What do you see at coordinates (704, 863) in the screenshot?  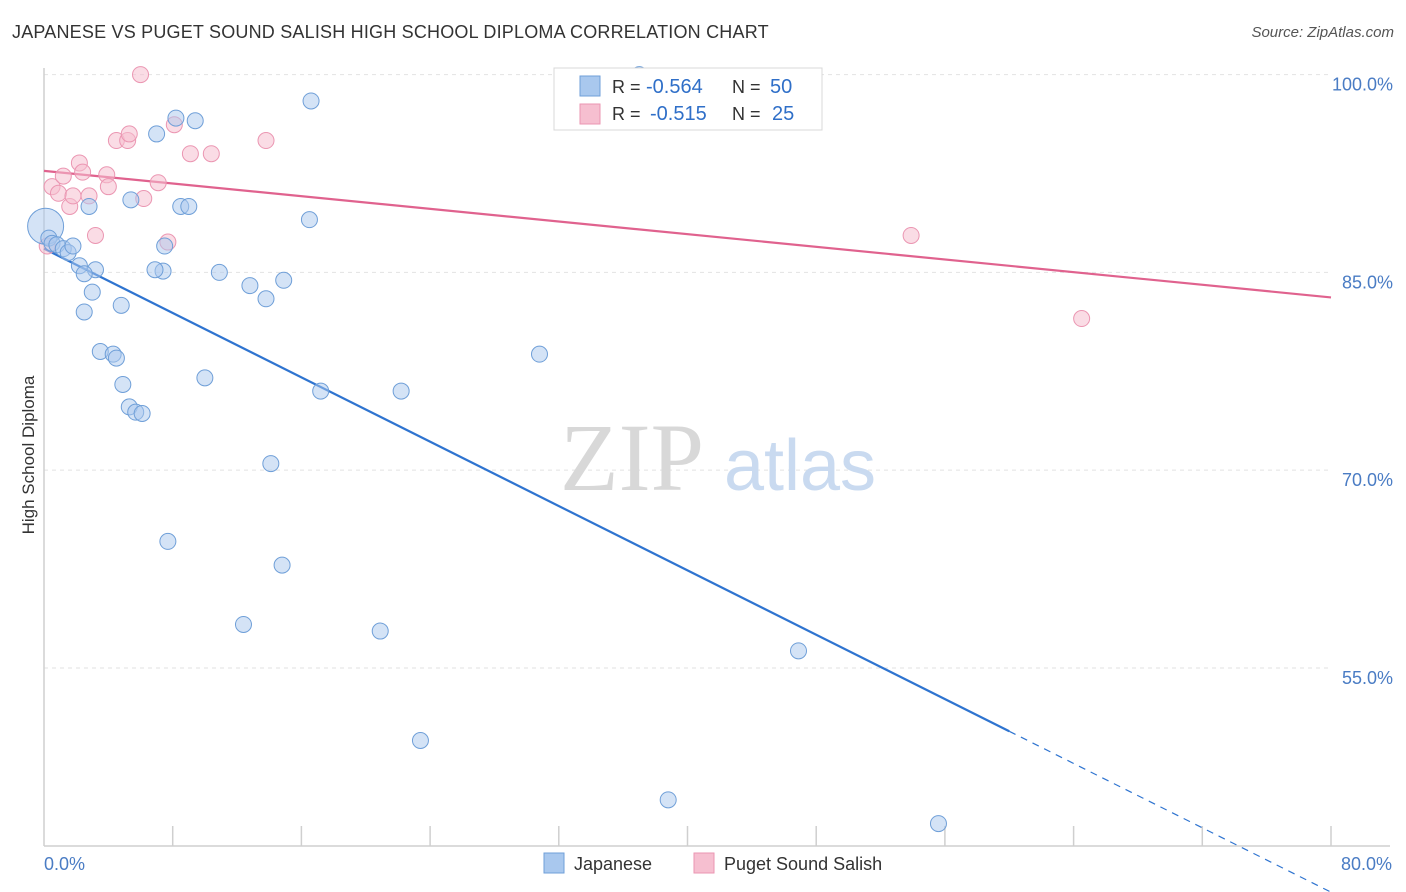 I see `legend-bottom-swatch-salish` at bounding box center [704, 863].